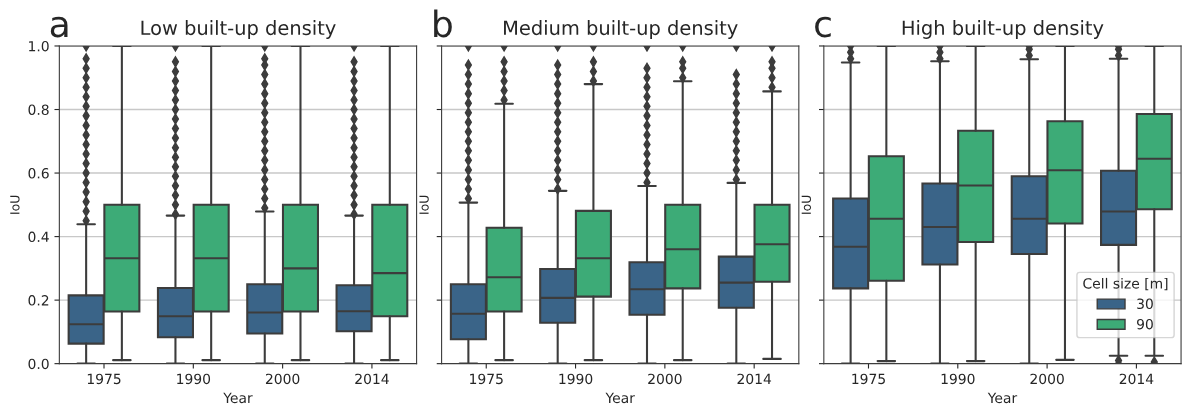 The image size is (1187, 418). What do you see at coordinates (1003, 29) in the screenshot?
I see `chart-title: High built-up density` at bounding box center [1003, 29].